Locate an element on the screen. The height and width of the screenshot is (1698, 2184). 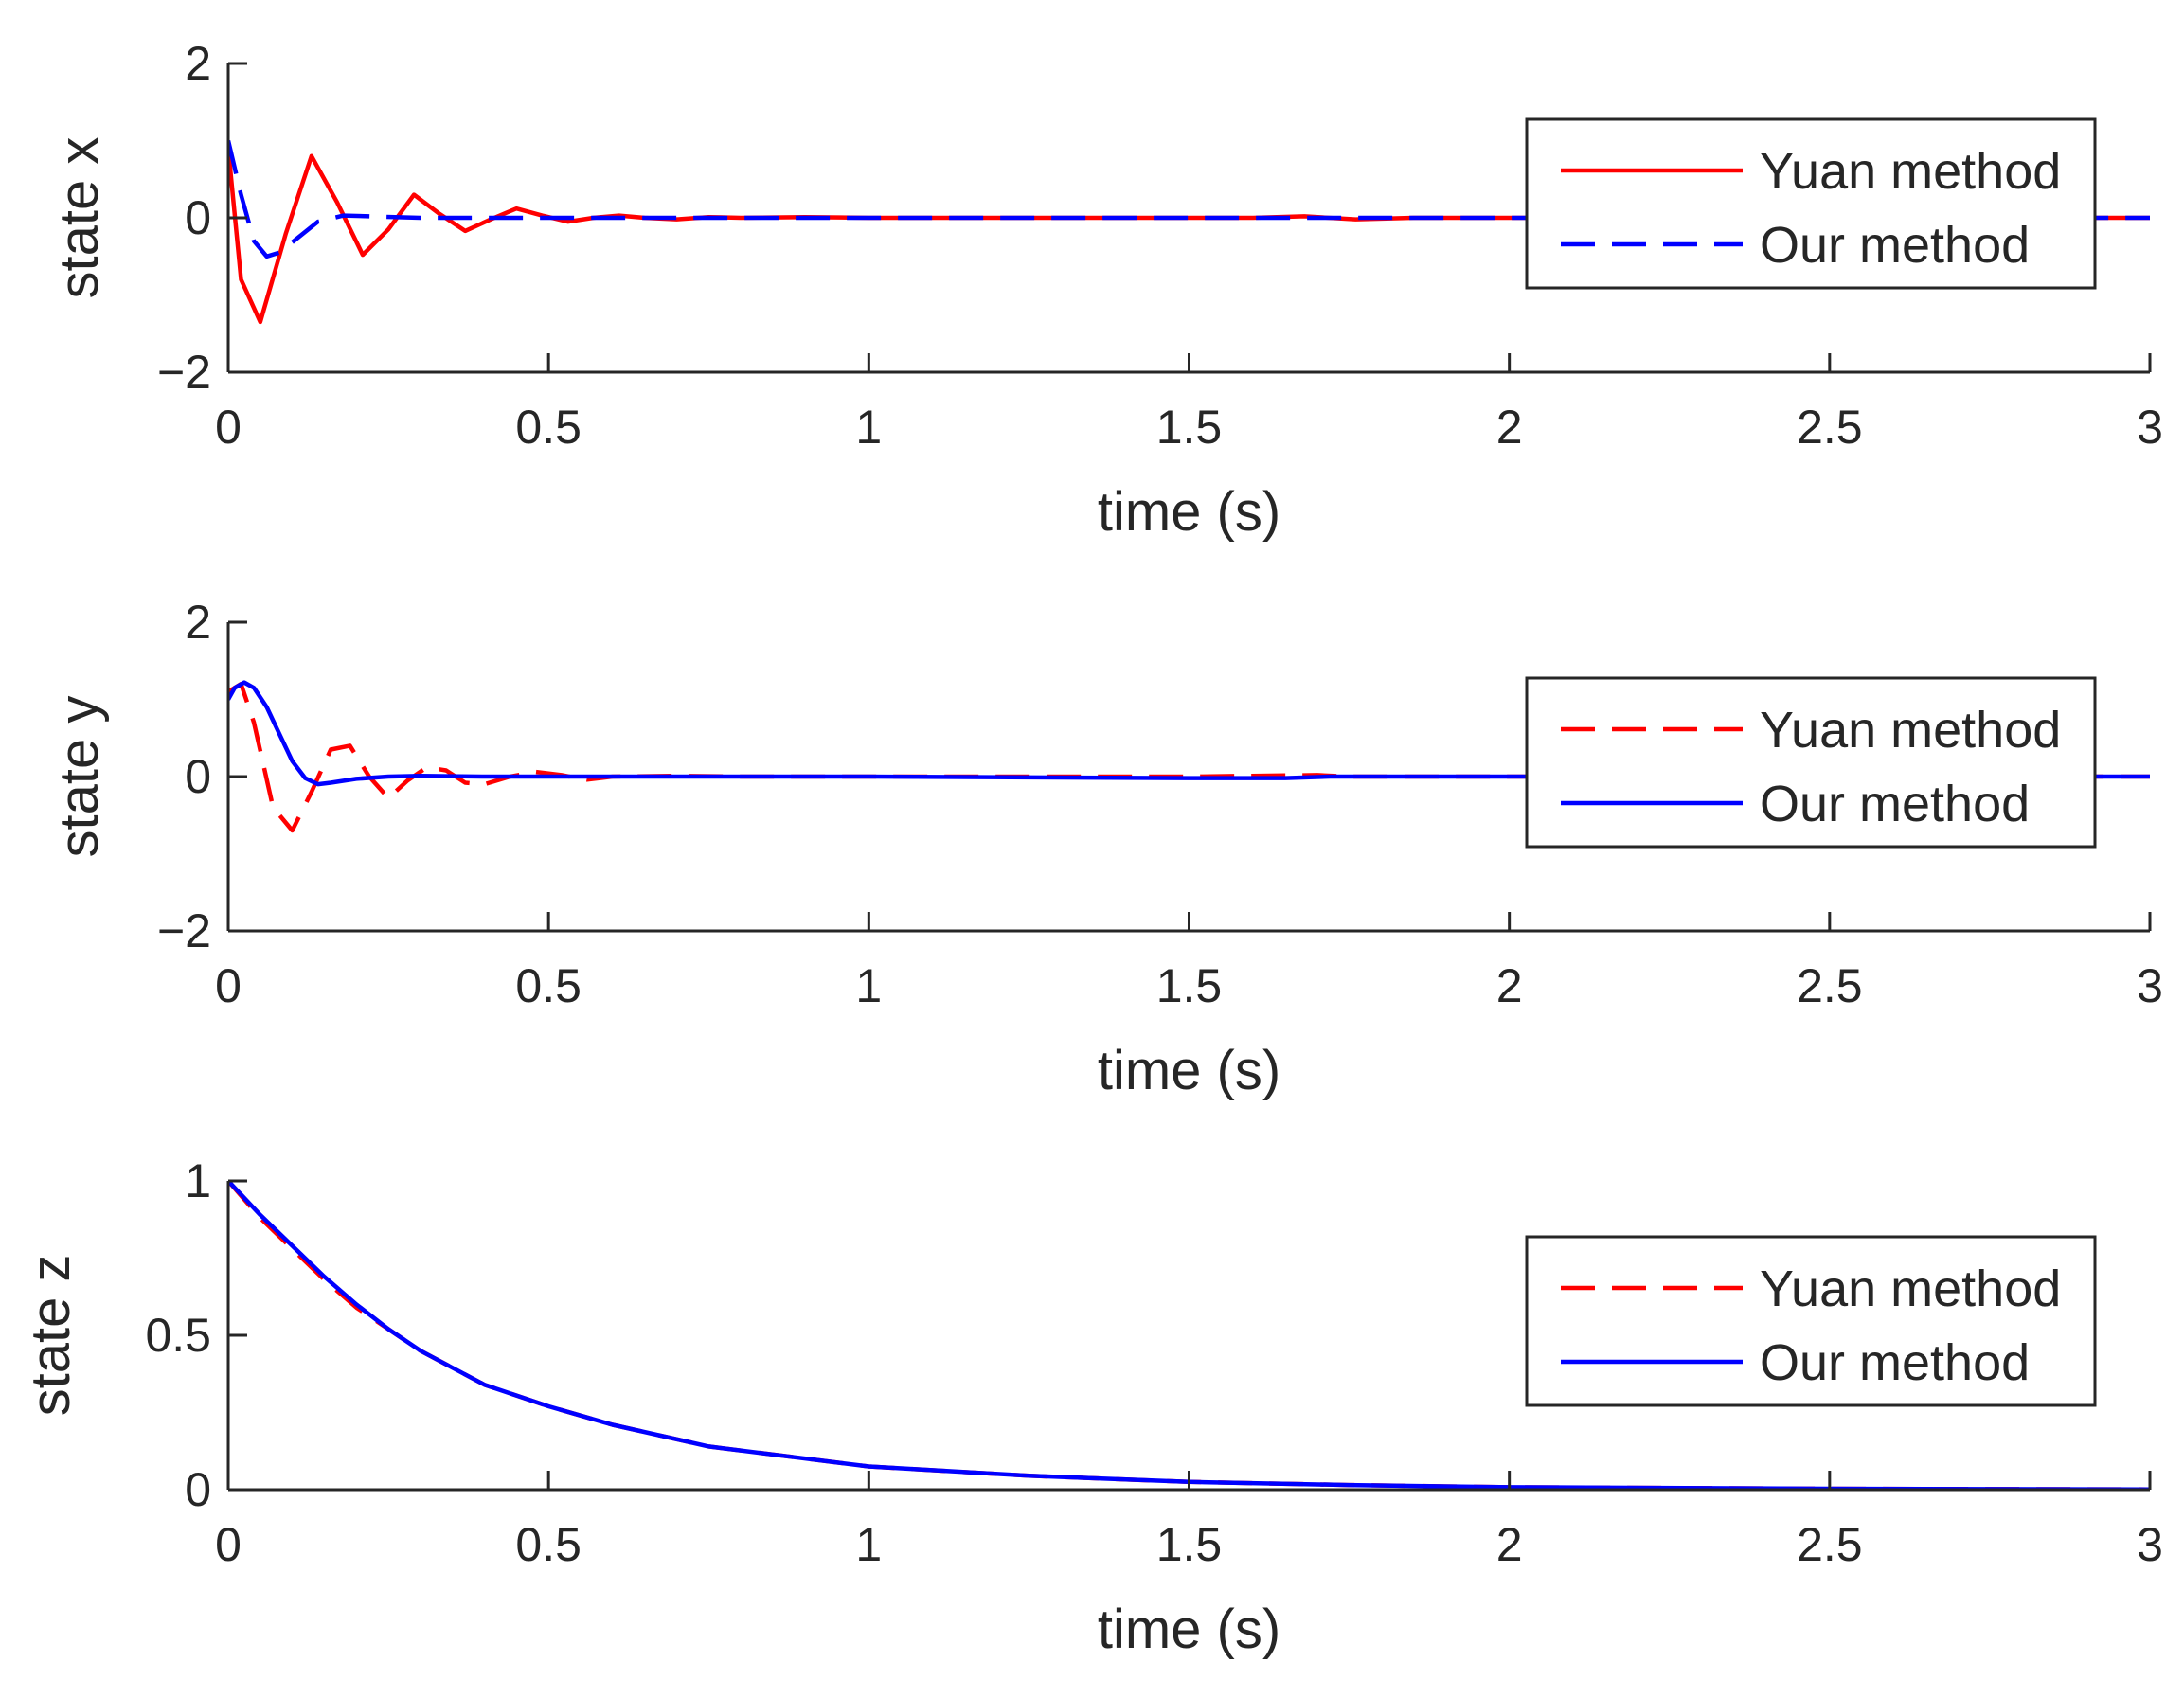
y-axis-label: state x is located at coordinates (79, 218).